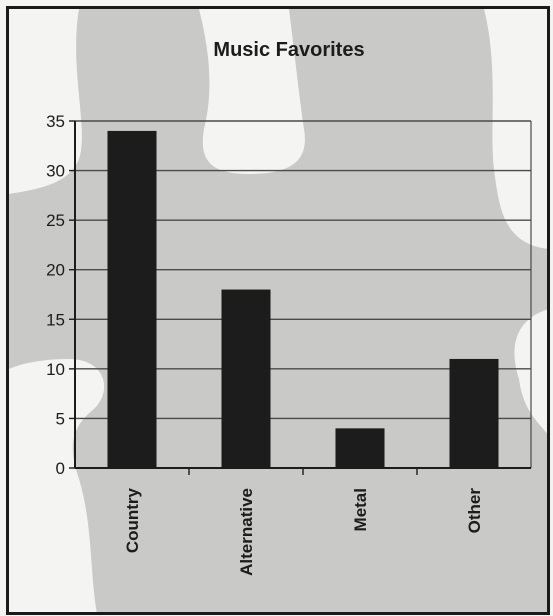  I want to click on bar-other, so click(474, 413).